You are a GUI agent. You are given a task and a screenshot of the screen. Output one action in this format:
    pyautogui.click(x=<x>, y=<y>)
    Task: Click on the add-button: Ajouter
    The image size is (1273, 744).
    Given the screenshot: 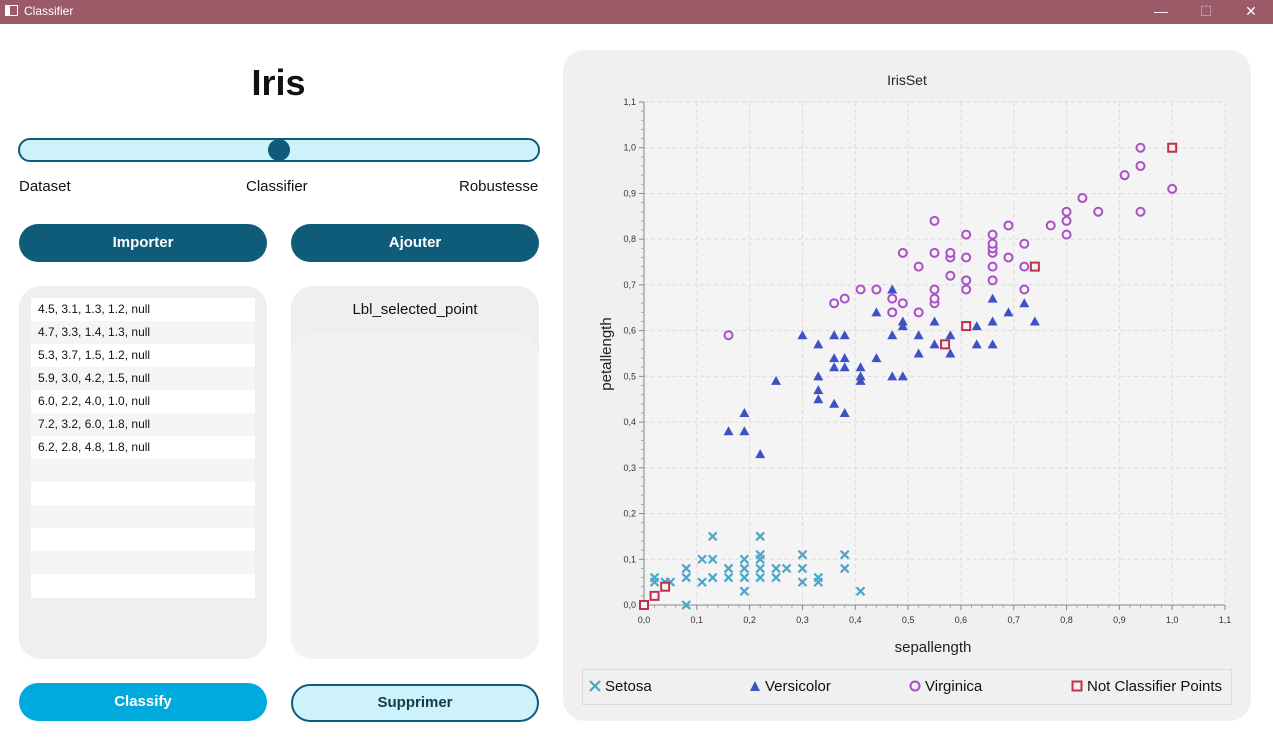 What is the action you would take?
    pyautogui.click(x=415, y=243)
    